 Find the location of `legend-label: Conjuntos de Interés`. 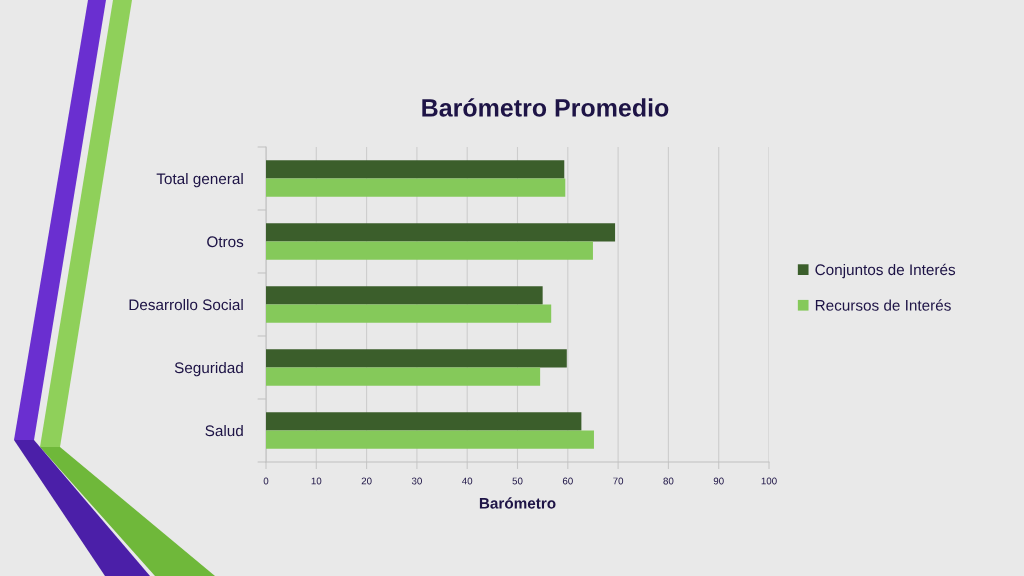

legend-label: Conjuntos de Interés is located at coordinates (885, 271).